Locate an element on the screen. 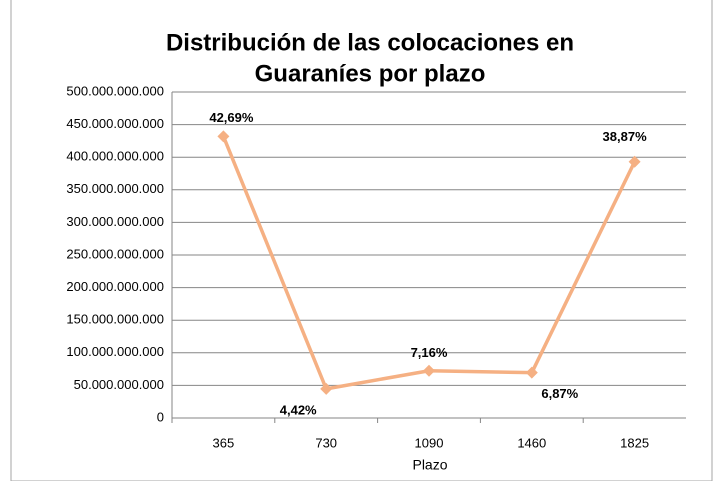  data-label: 7,16% is located at coordinates (429, 352).